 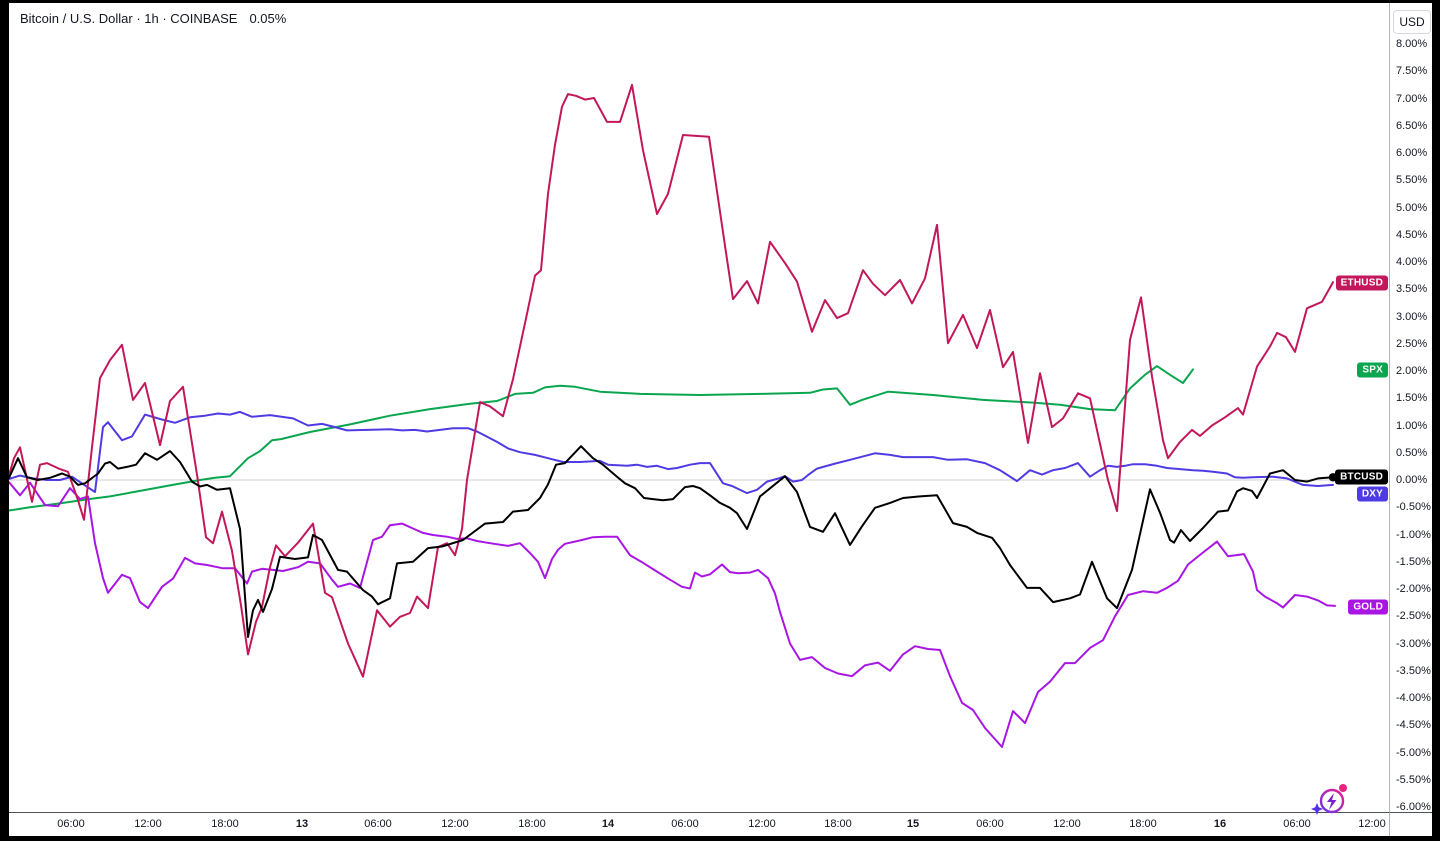 I want to click on symbol-title: Bitcoin / U.S. Dollar · 1h · COINBASE, so click(x=129, y=18).